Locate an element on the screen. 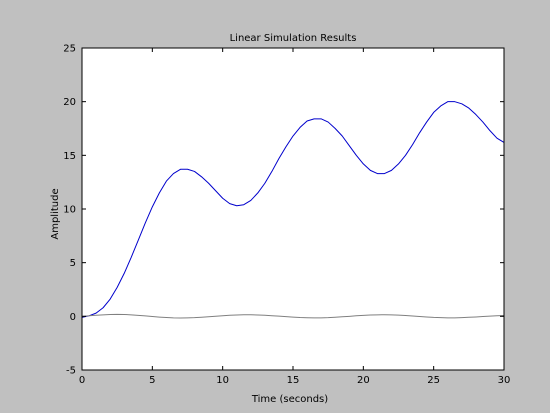  y-axis-label: Amplitude is located at coordinates (55, 213).